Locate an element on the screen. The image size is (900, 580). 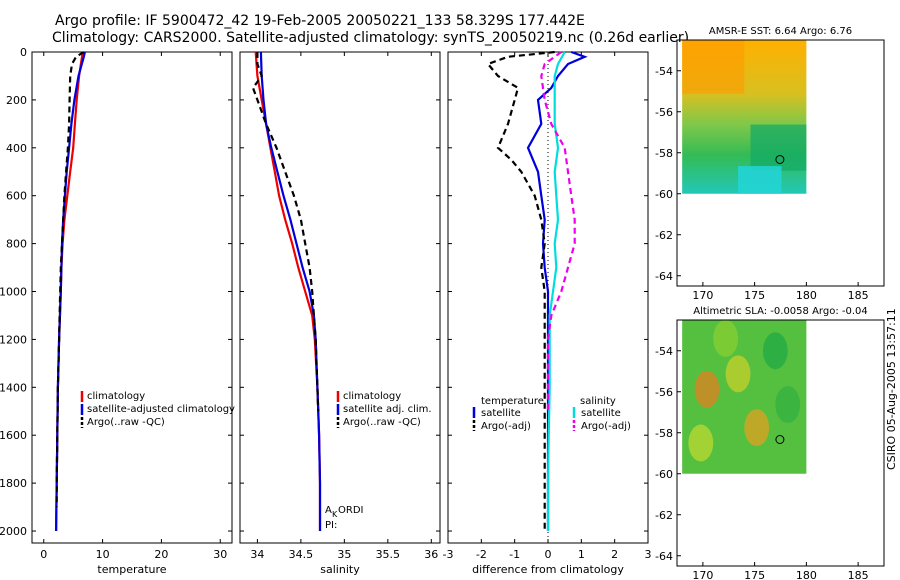
sla-map-title: Altimetric SLA: -0.0058 Argo: -0.04 is located at coordinates (780, 311).